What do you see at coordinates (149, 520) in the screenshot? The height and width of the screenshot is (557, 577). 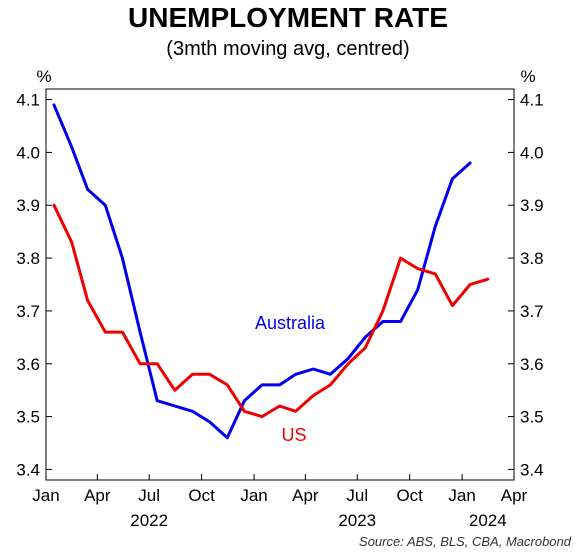 I see `x-year-label: 2022` at bounding box center [149, 520].